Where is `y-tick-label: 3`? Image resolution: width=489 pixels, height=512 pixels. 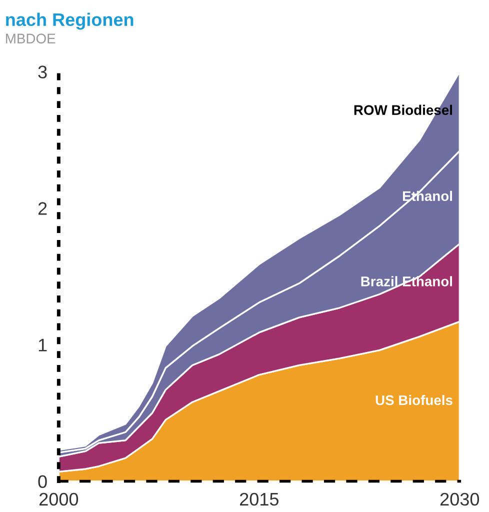 y-tick-label: 3 is located at coordinates (42, 72).